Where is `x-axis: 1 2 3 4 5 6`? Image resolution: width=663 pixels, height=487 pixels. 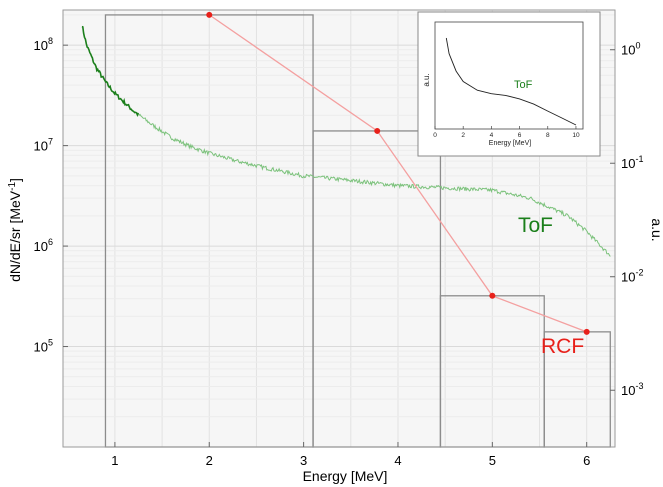
x-axis: 1 2 3 4 5 6 is located at coordinates (350, 455).